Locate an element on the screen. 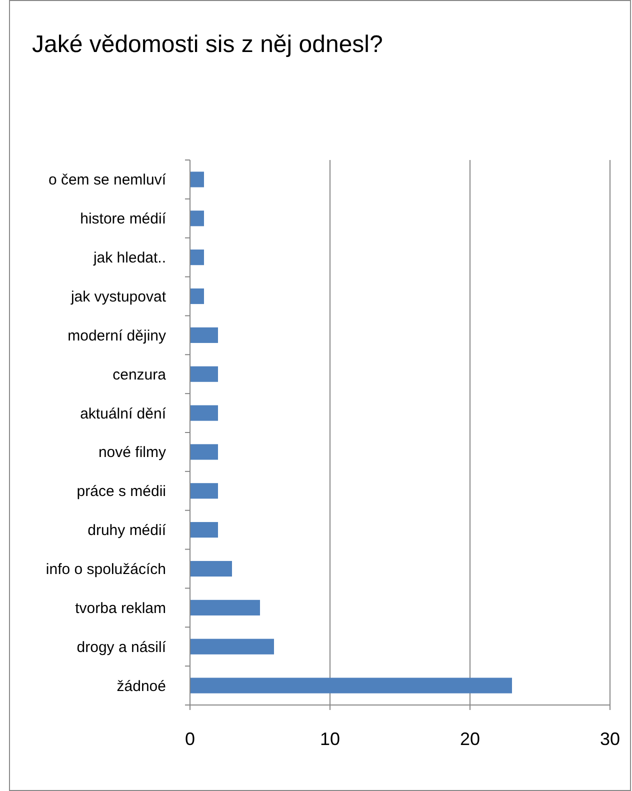  y-tick-label: jak vystupovat is located at coordinates (118, 297).